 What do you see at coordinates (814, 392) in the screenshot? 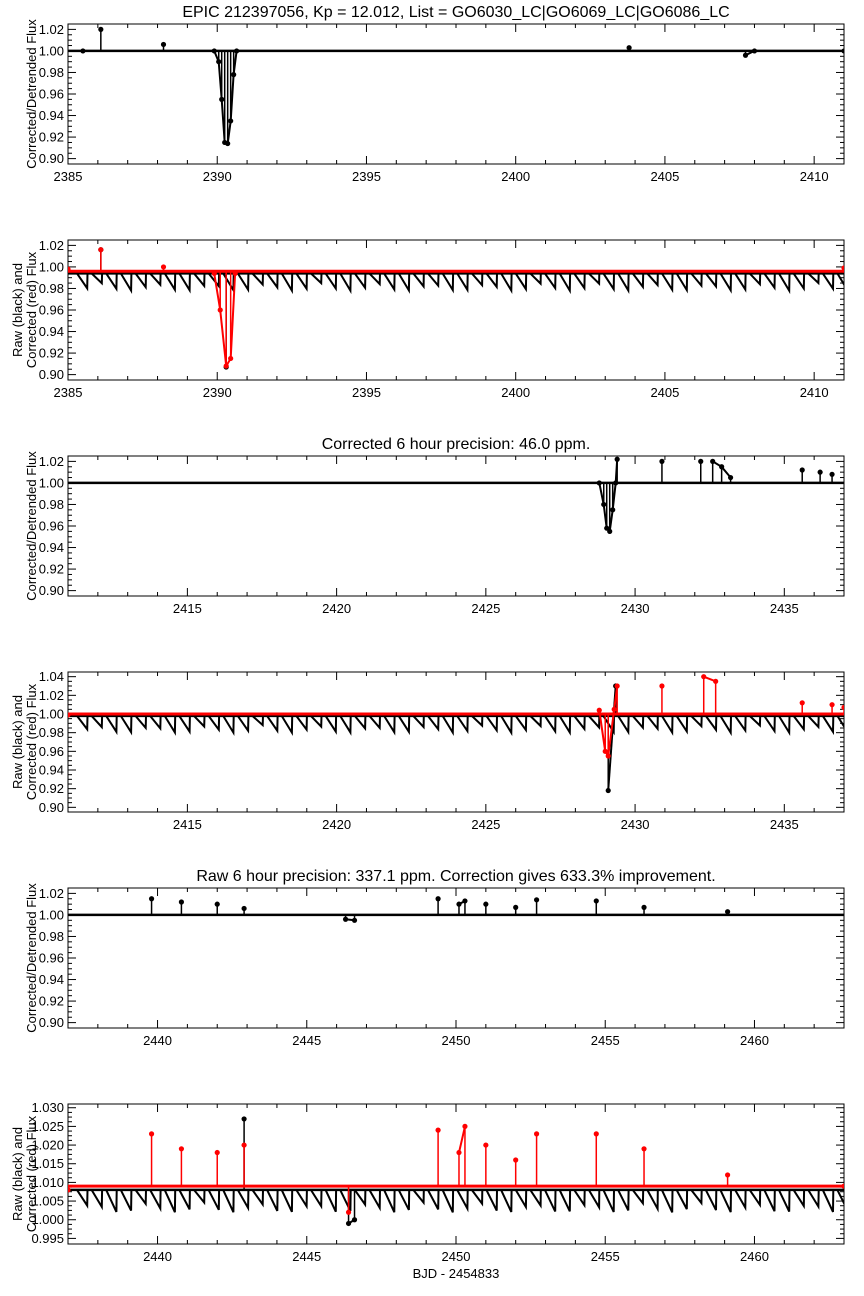
I see `x-tick-label: 2410` at bounding box center [814, 392].